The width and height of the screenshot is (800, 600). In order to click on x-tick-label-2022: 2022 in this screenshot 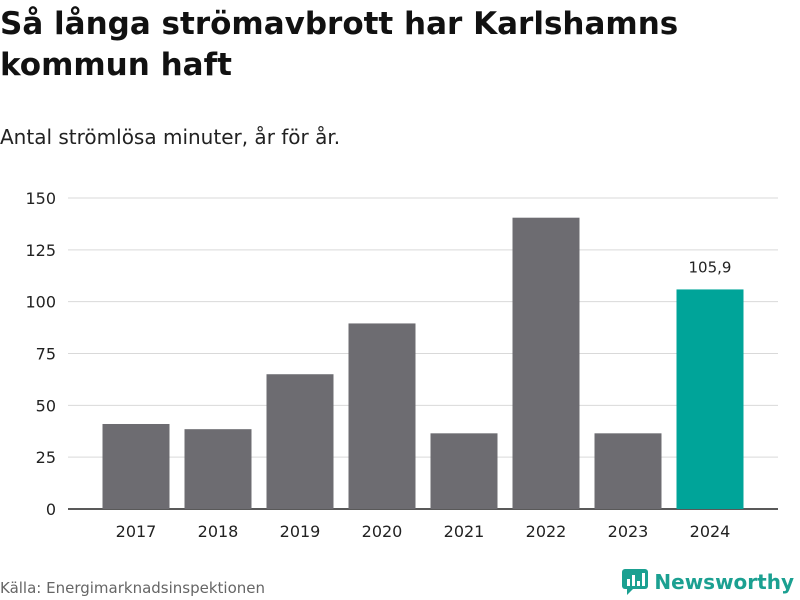, I will do `click(546, 531)`.